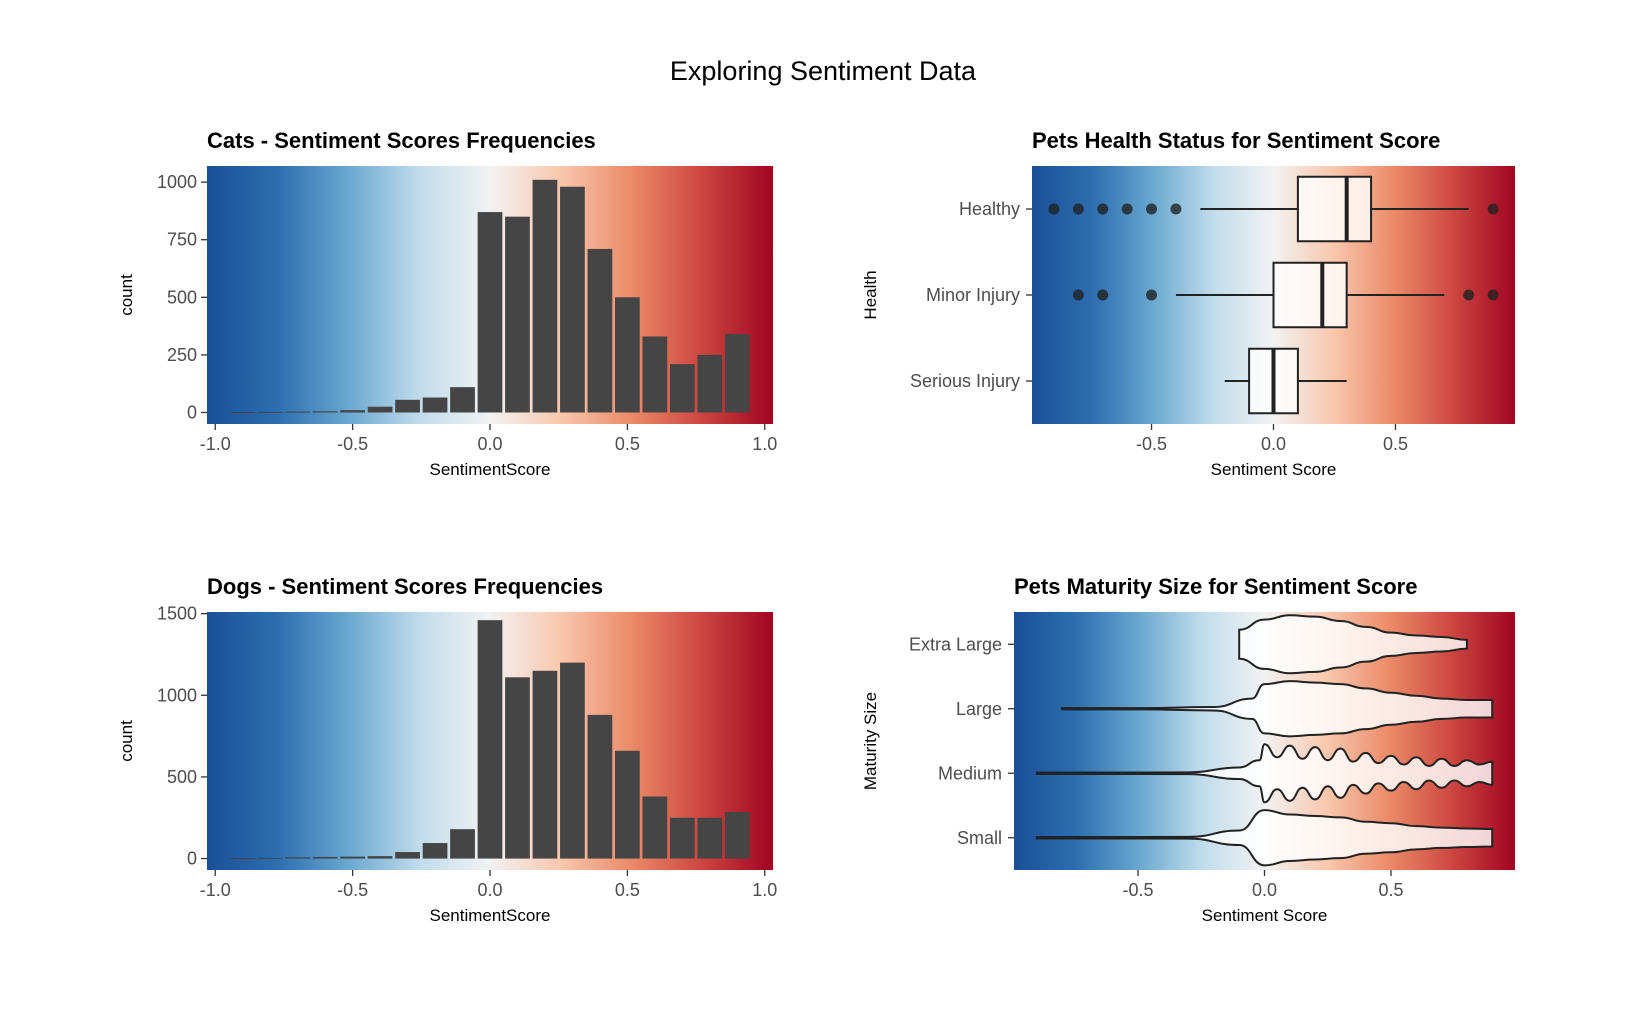 The image size is (1647, 1029). Describe the element at coordinates (177, 614) in the screenshot. I see `y-tick-label: 1500` at that location.